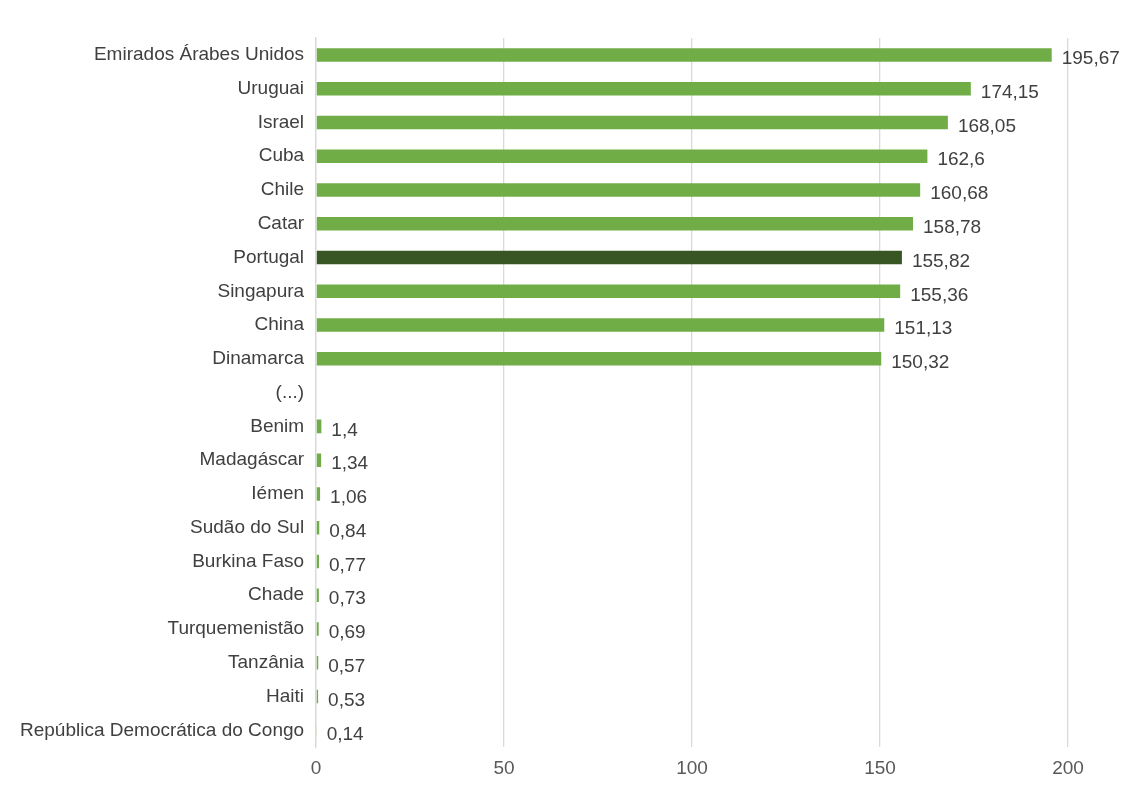  What do you see at coordinates (347, 564) in the screenshot?
I see `data-label: 0,77` at bounding box center [347, 564].